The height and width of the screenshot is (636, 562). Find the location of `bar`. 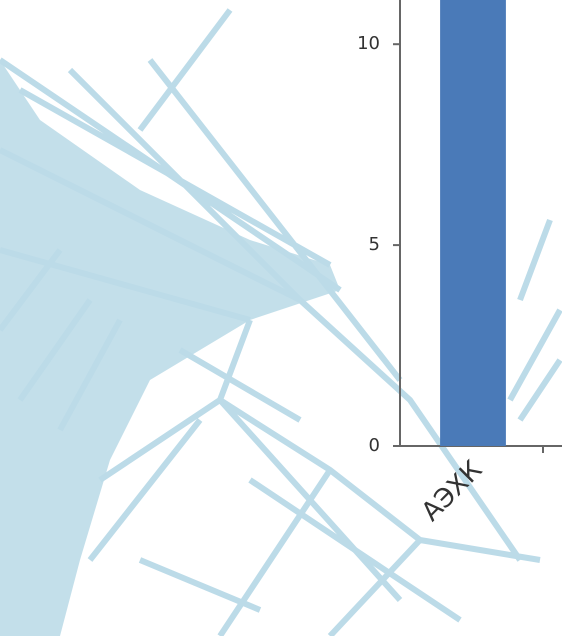

bar is located at coordinates (473, 223).